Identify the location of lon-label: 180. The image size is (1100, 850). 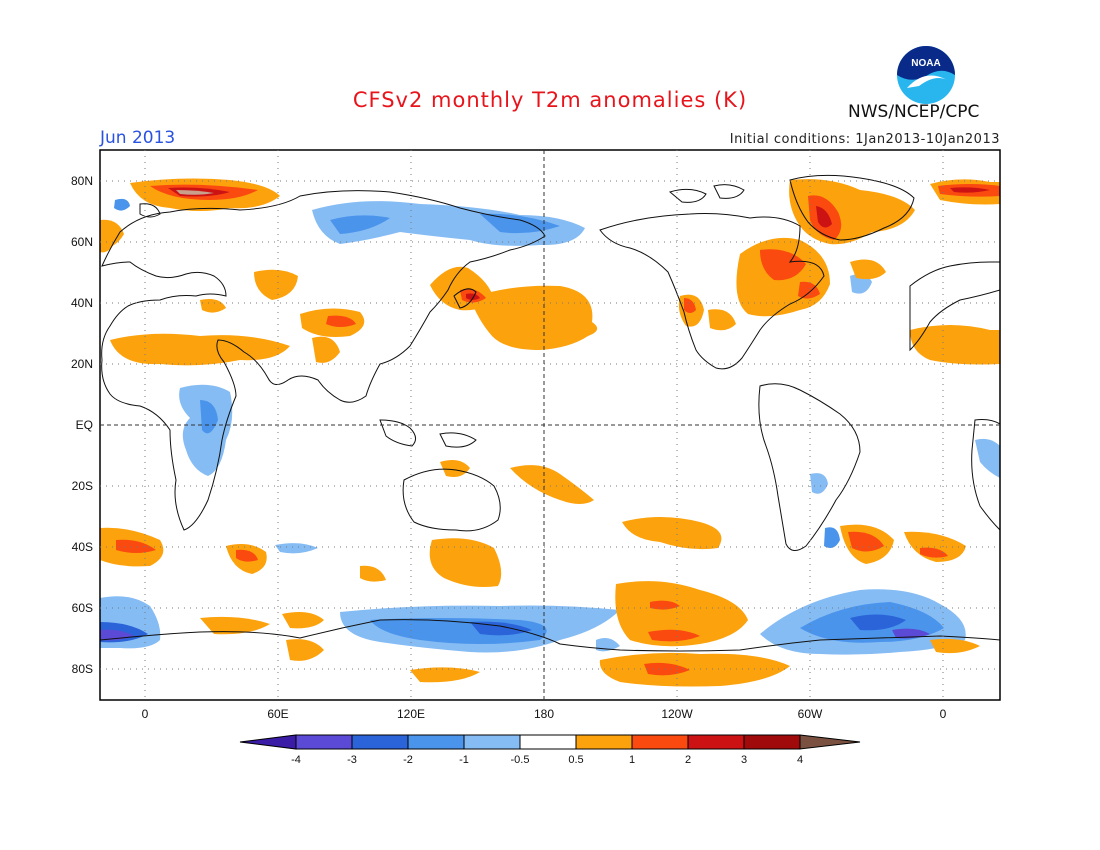
(544, 714).